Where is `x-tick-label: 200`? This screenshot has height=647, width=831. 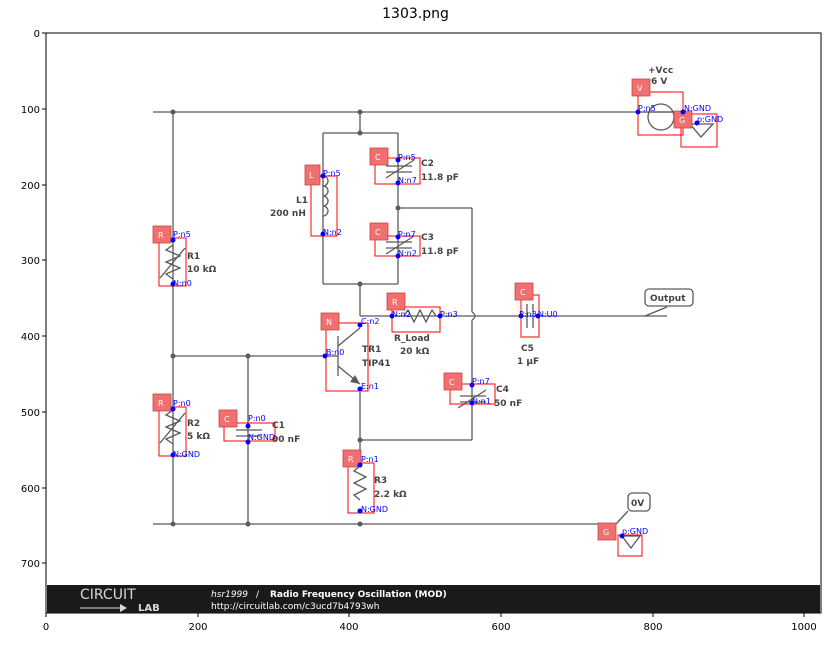
x-tick-label: 200 is located at coordinates (197, 627).